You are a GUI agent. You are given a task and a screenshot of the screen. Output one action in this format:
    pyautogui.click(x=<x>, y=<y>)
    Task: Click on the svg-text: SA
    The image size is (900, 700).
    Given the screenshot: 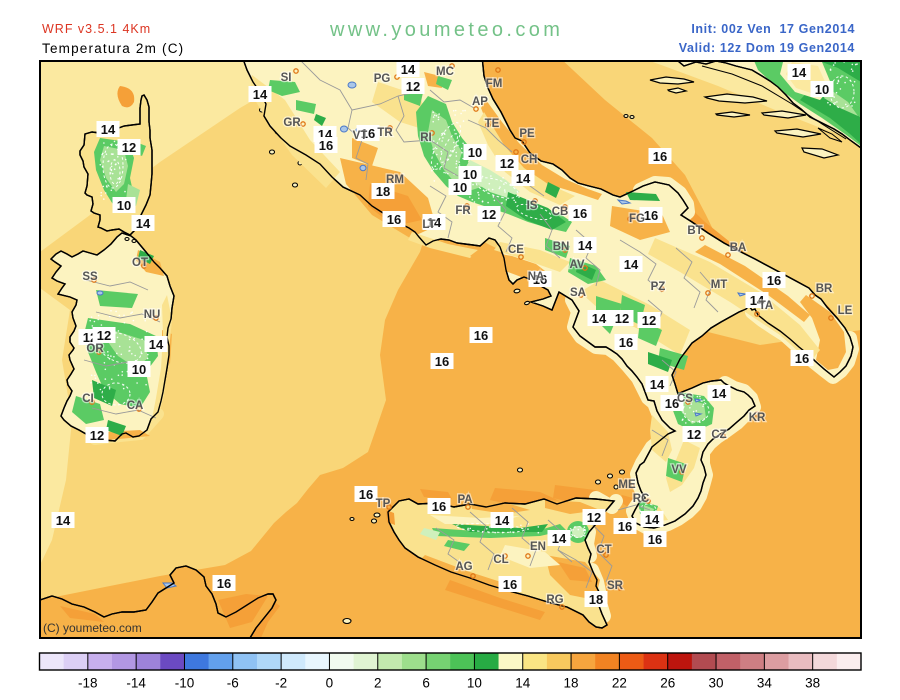 What is the action you would take?
    pyautogui.click(x=578, y=293)
    